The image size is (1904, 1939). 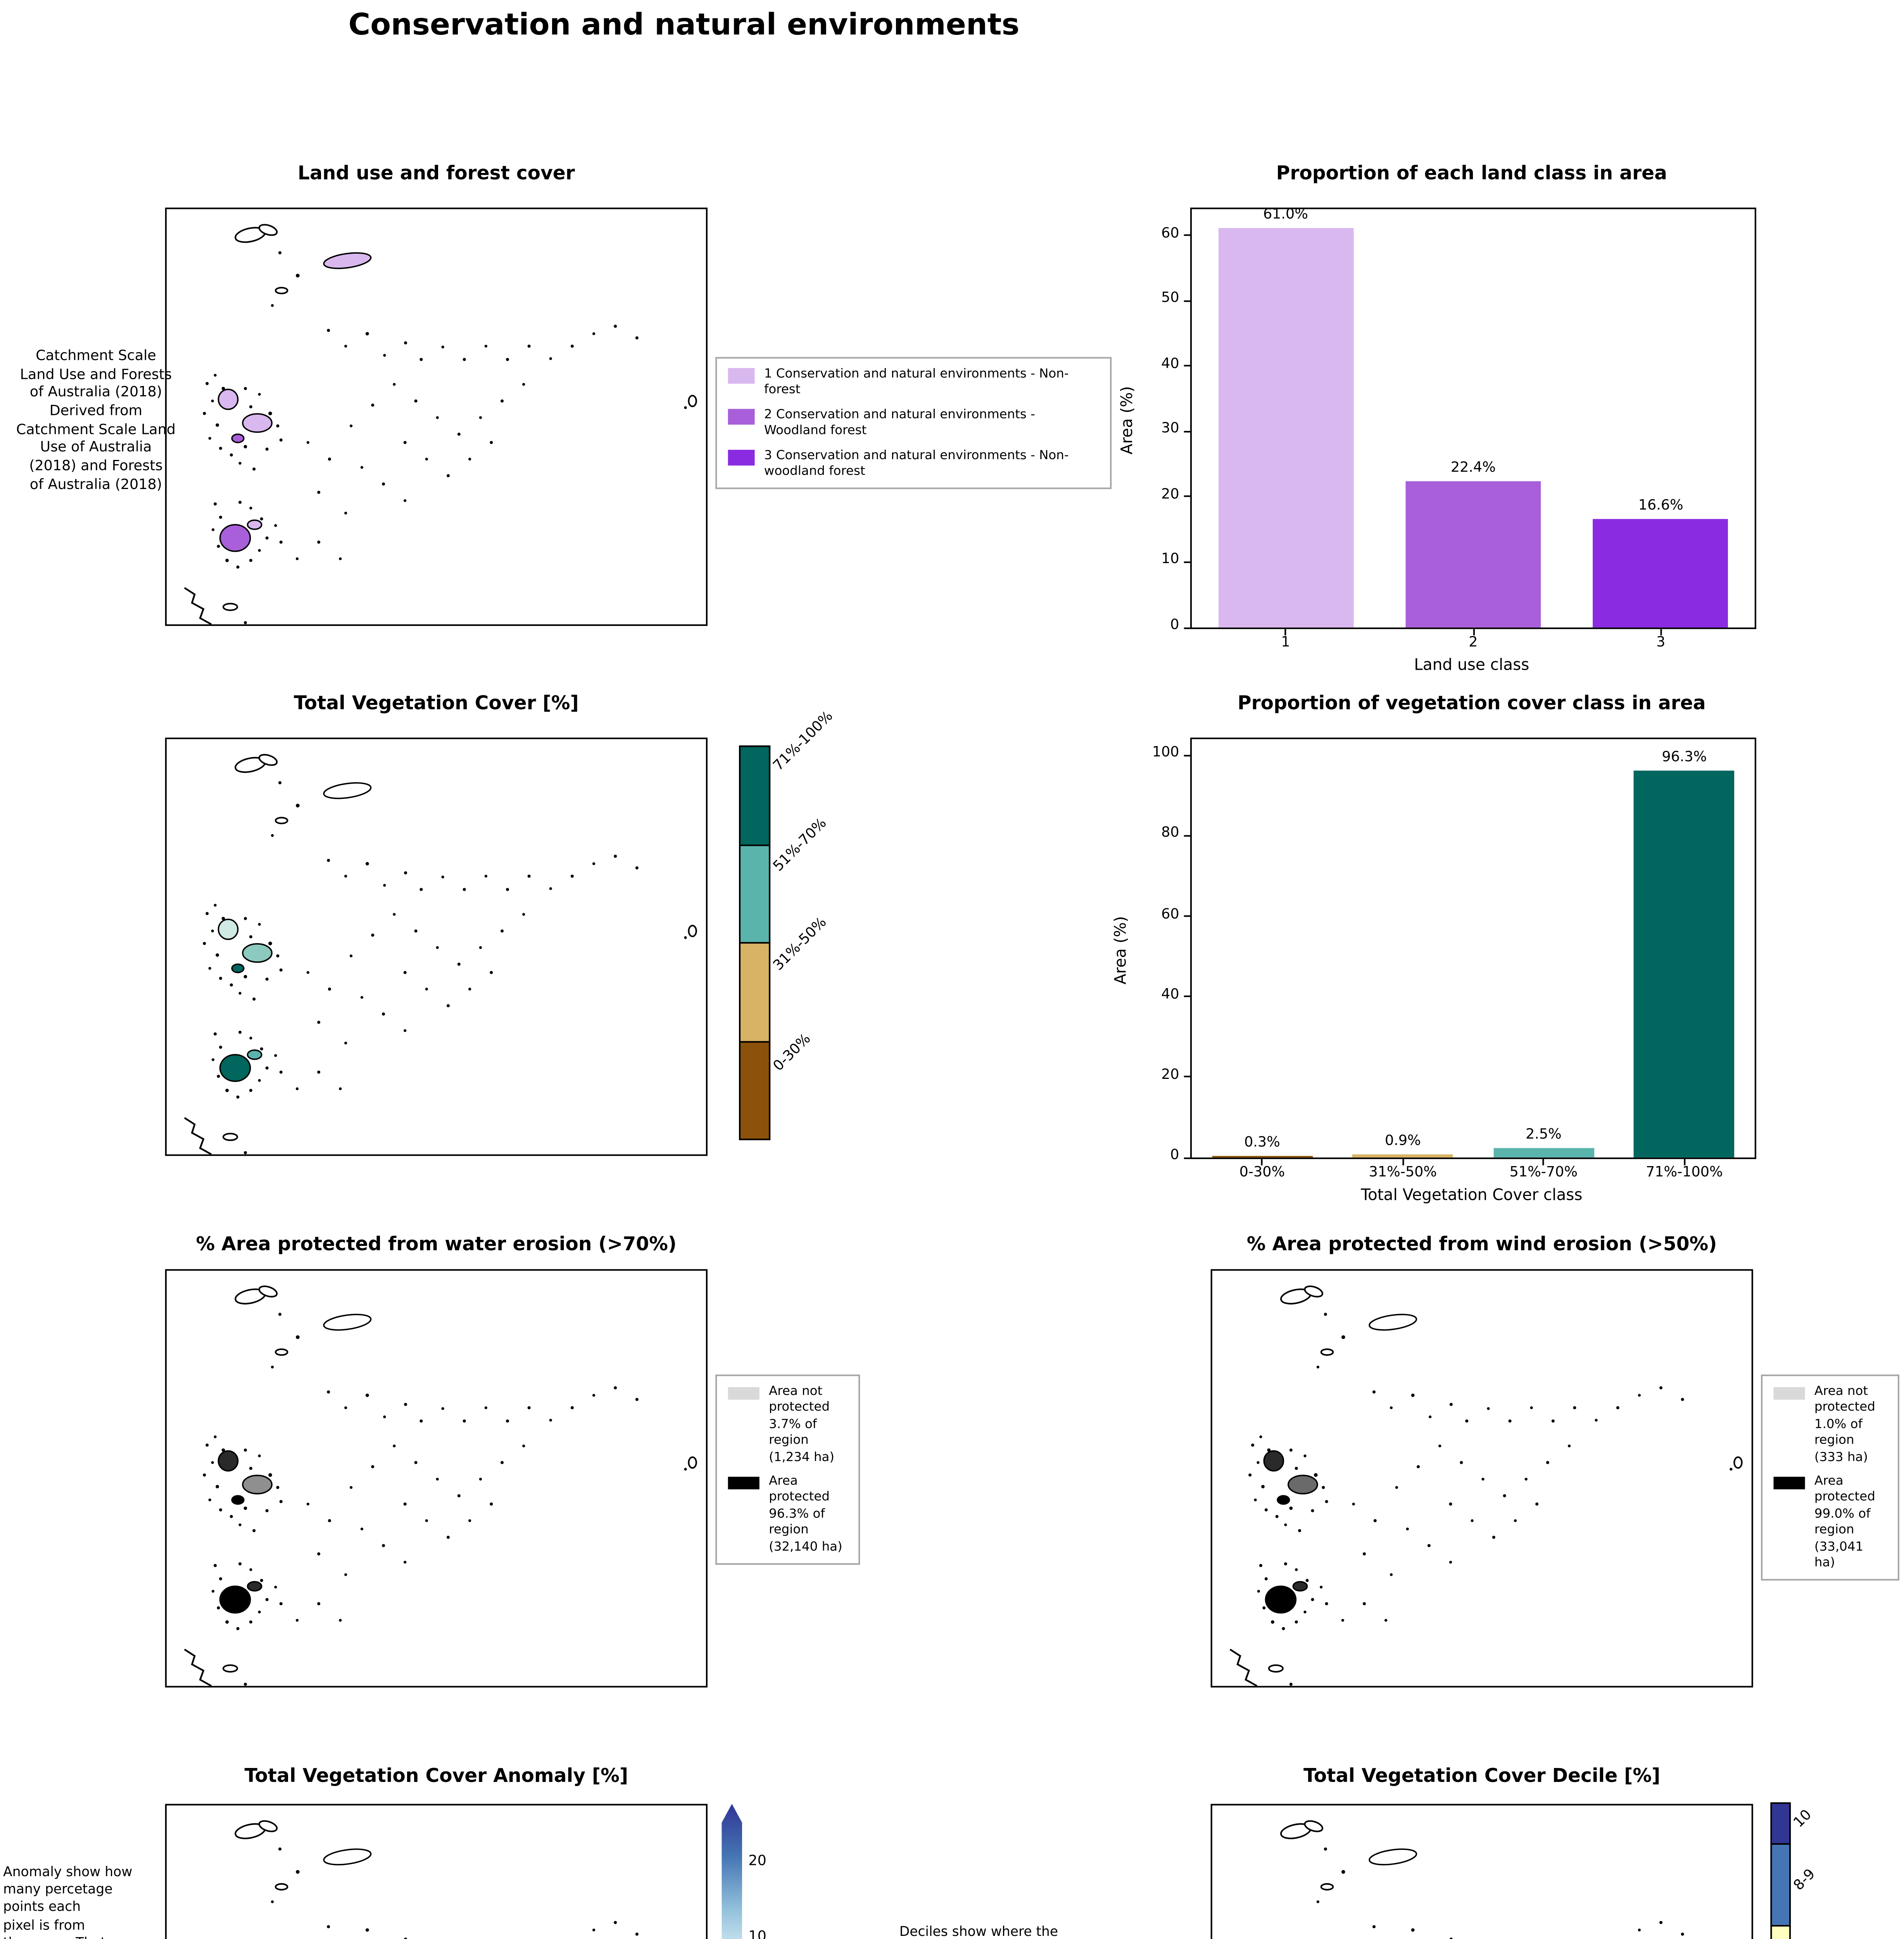 What do you see at coordinates (1403, 1156) in the screenshot?
I see `bar` at bounding box center [1403, 1156].